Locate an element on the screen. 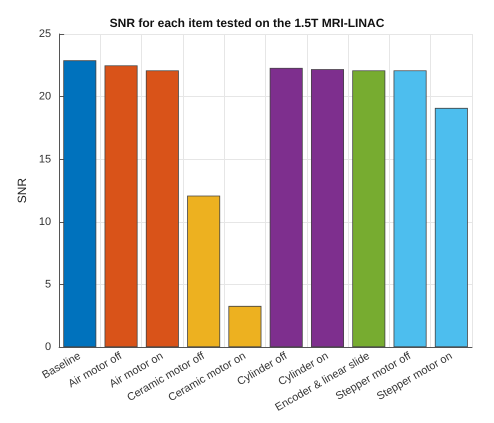 The width and height of the screenshot is (494, 423). y-tick-label: 5 is located at coordinates (48, 284).